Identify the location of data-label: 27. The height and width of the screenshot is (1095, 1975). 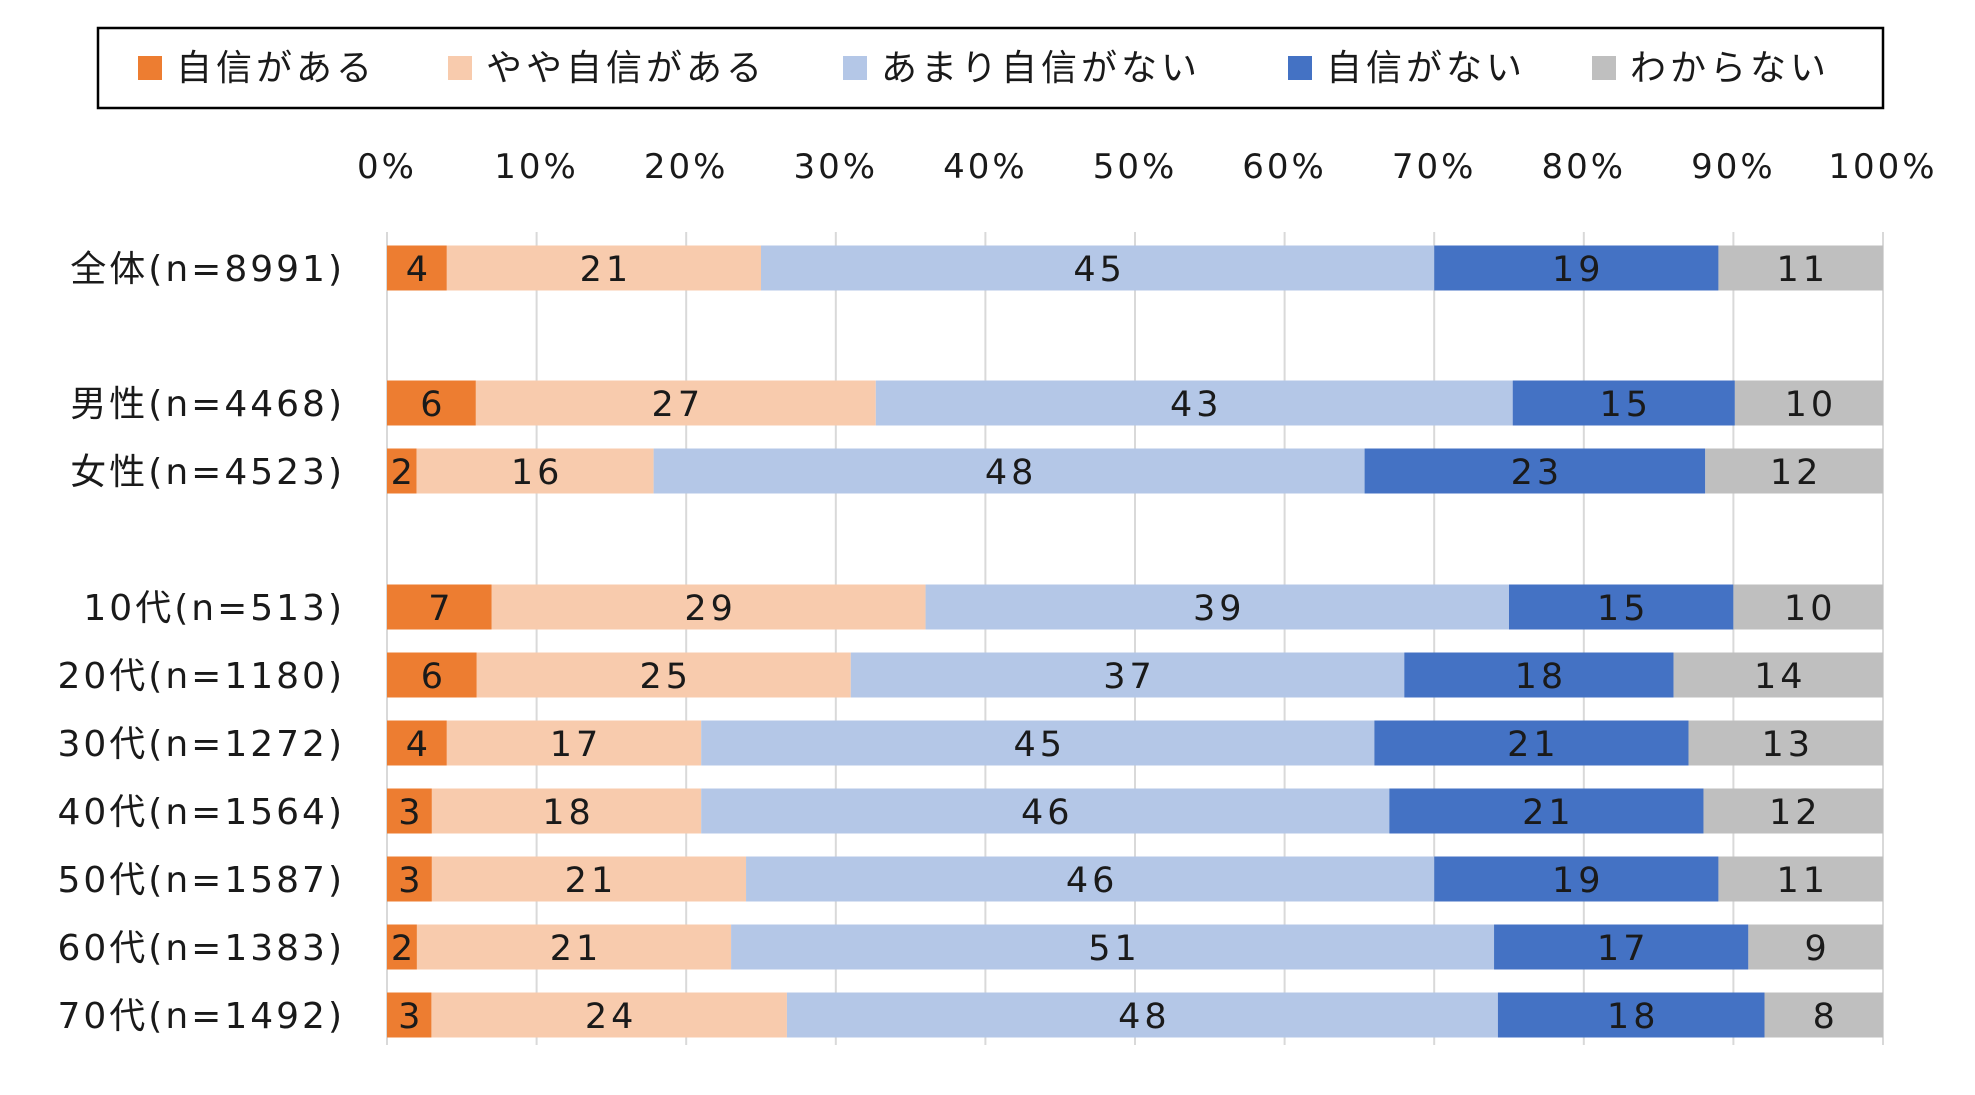
(678, 405).